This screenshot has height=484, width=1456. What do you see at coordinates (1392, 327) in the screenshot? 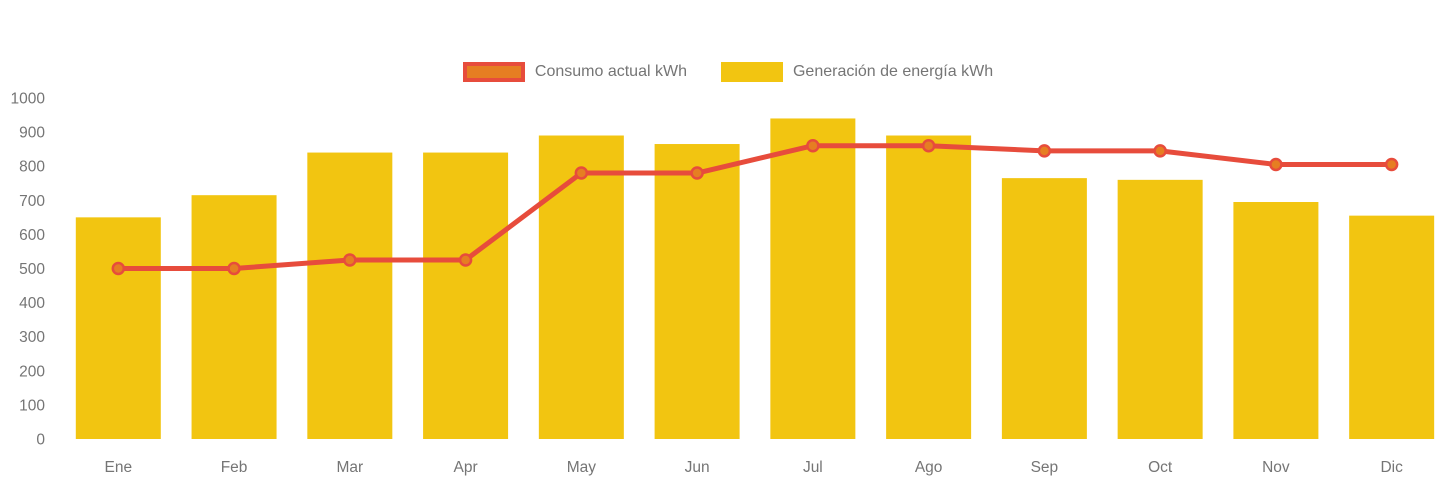
I see `bar-dic` at bounding box center [1392, 327].